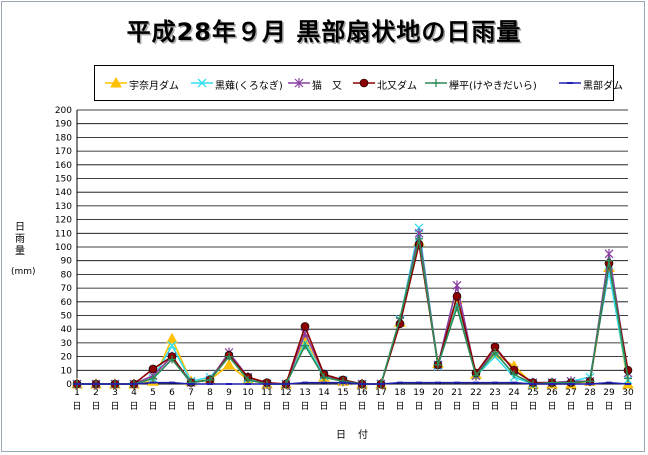 Image resolution: width=648 pixels, height=455 pixels. I want to click on x-tick-label: 25, so click(532, 393).